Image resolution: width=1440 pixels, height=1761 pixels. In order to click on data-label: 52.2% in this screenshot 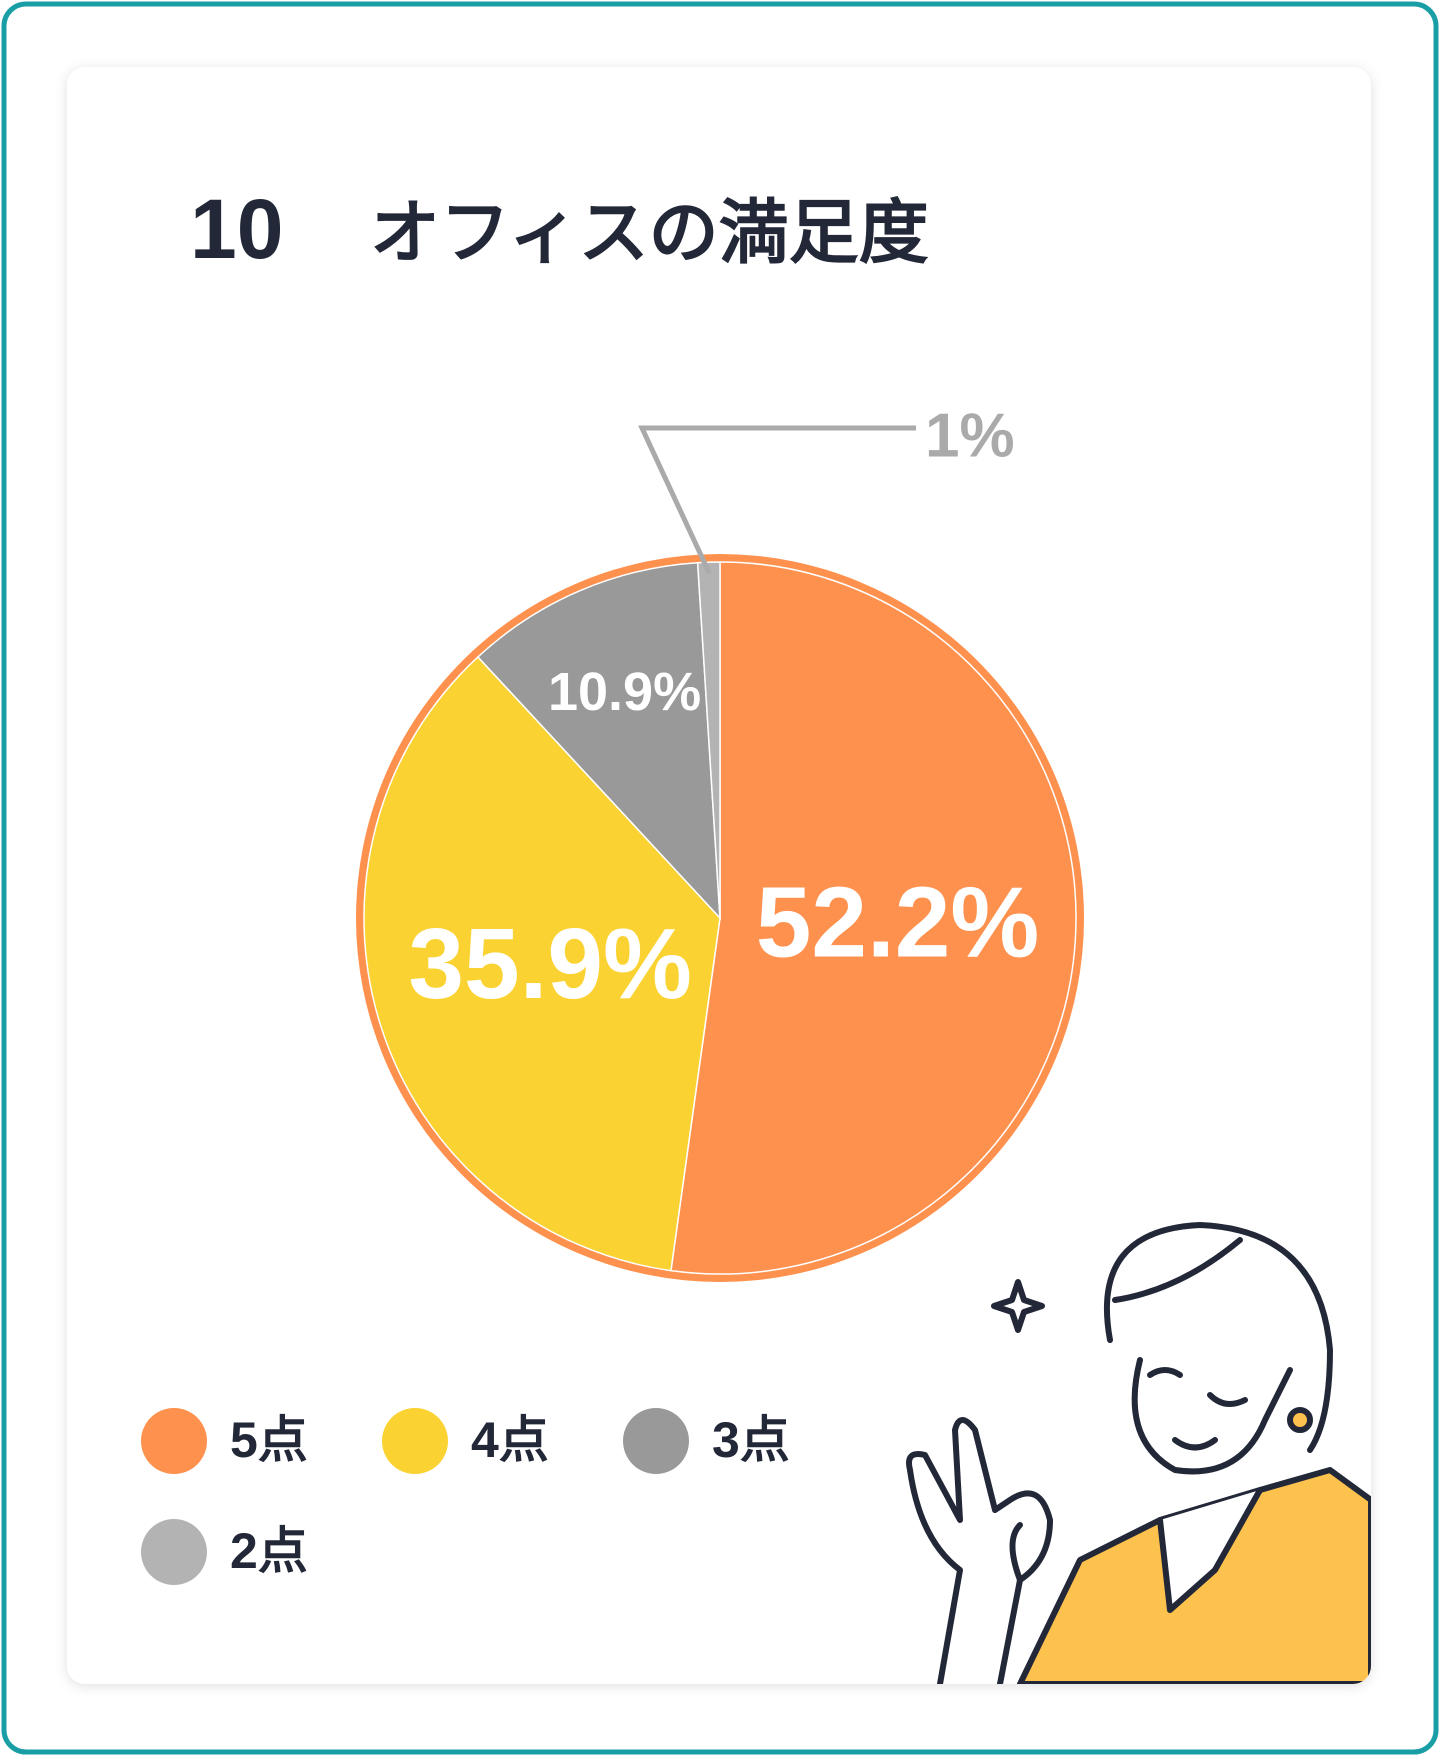, I will do `click(898, 923)`.